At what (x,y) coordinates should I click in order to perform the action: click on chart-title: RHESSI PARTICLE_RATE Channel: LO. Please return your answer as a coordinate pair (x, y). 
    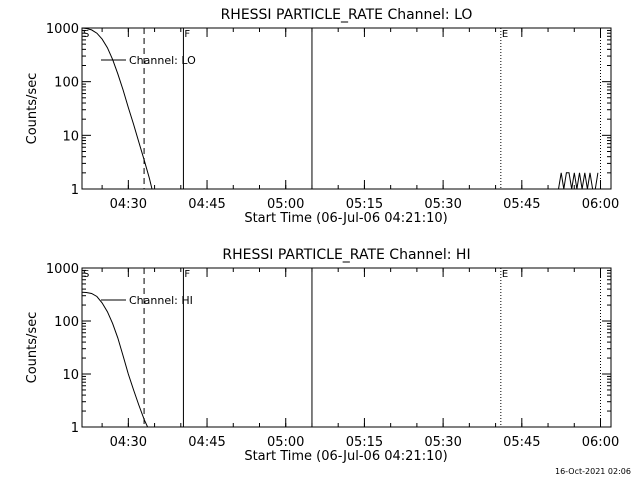
    Looking at the image, I should click on (347, 15).